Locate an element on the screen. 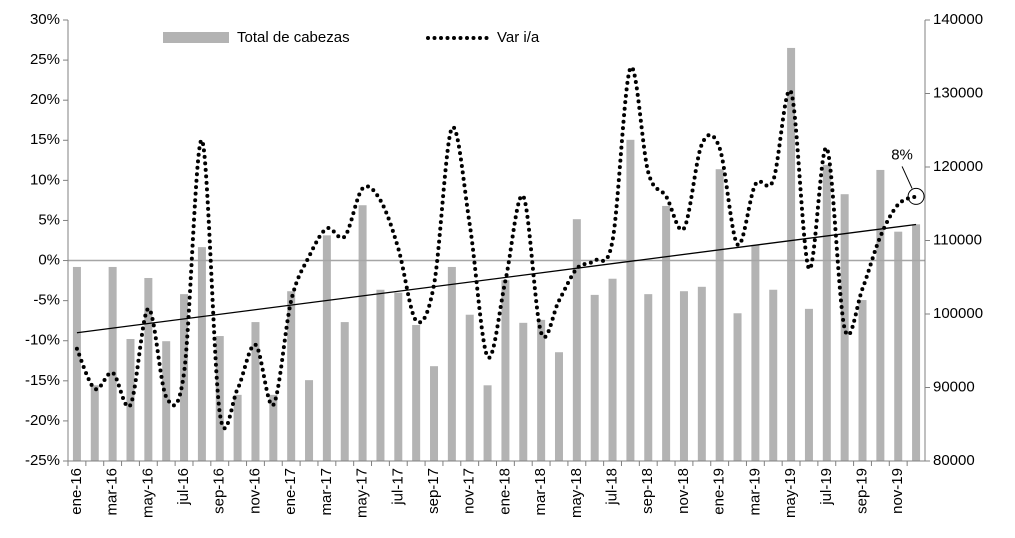 Image resolution: width=1015 pixels, height=538 pixels. y-tick-label: 25% is located at coordinates (45, 59).